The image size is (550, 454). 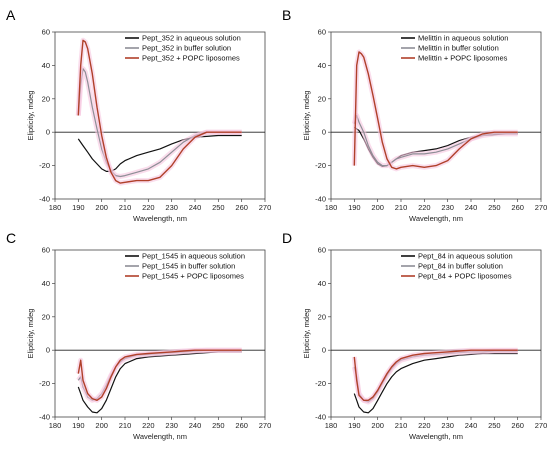 I want to click on legend-entry: Melittin in buffer solution, so click(x=458, y=48).